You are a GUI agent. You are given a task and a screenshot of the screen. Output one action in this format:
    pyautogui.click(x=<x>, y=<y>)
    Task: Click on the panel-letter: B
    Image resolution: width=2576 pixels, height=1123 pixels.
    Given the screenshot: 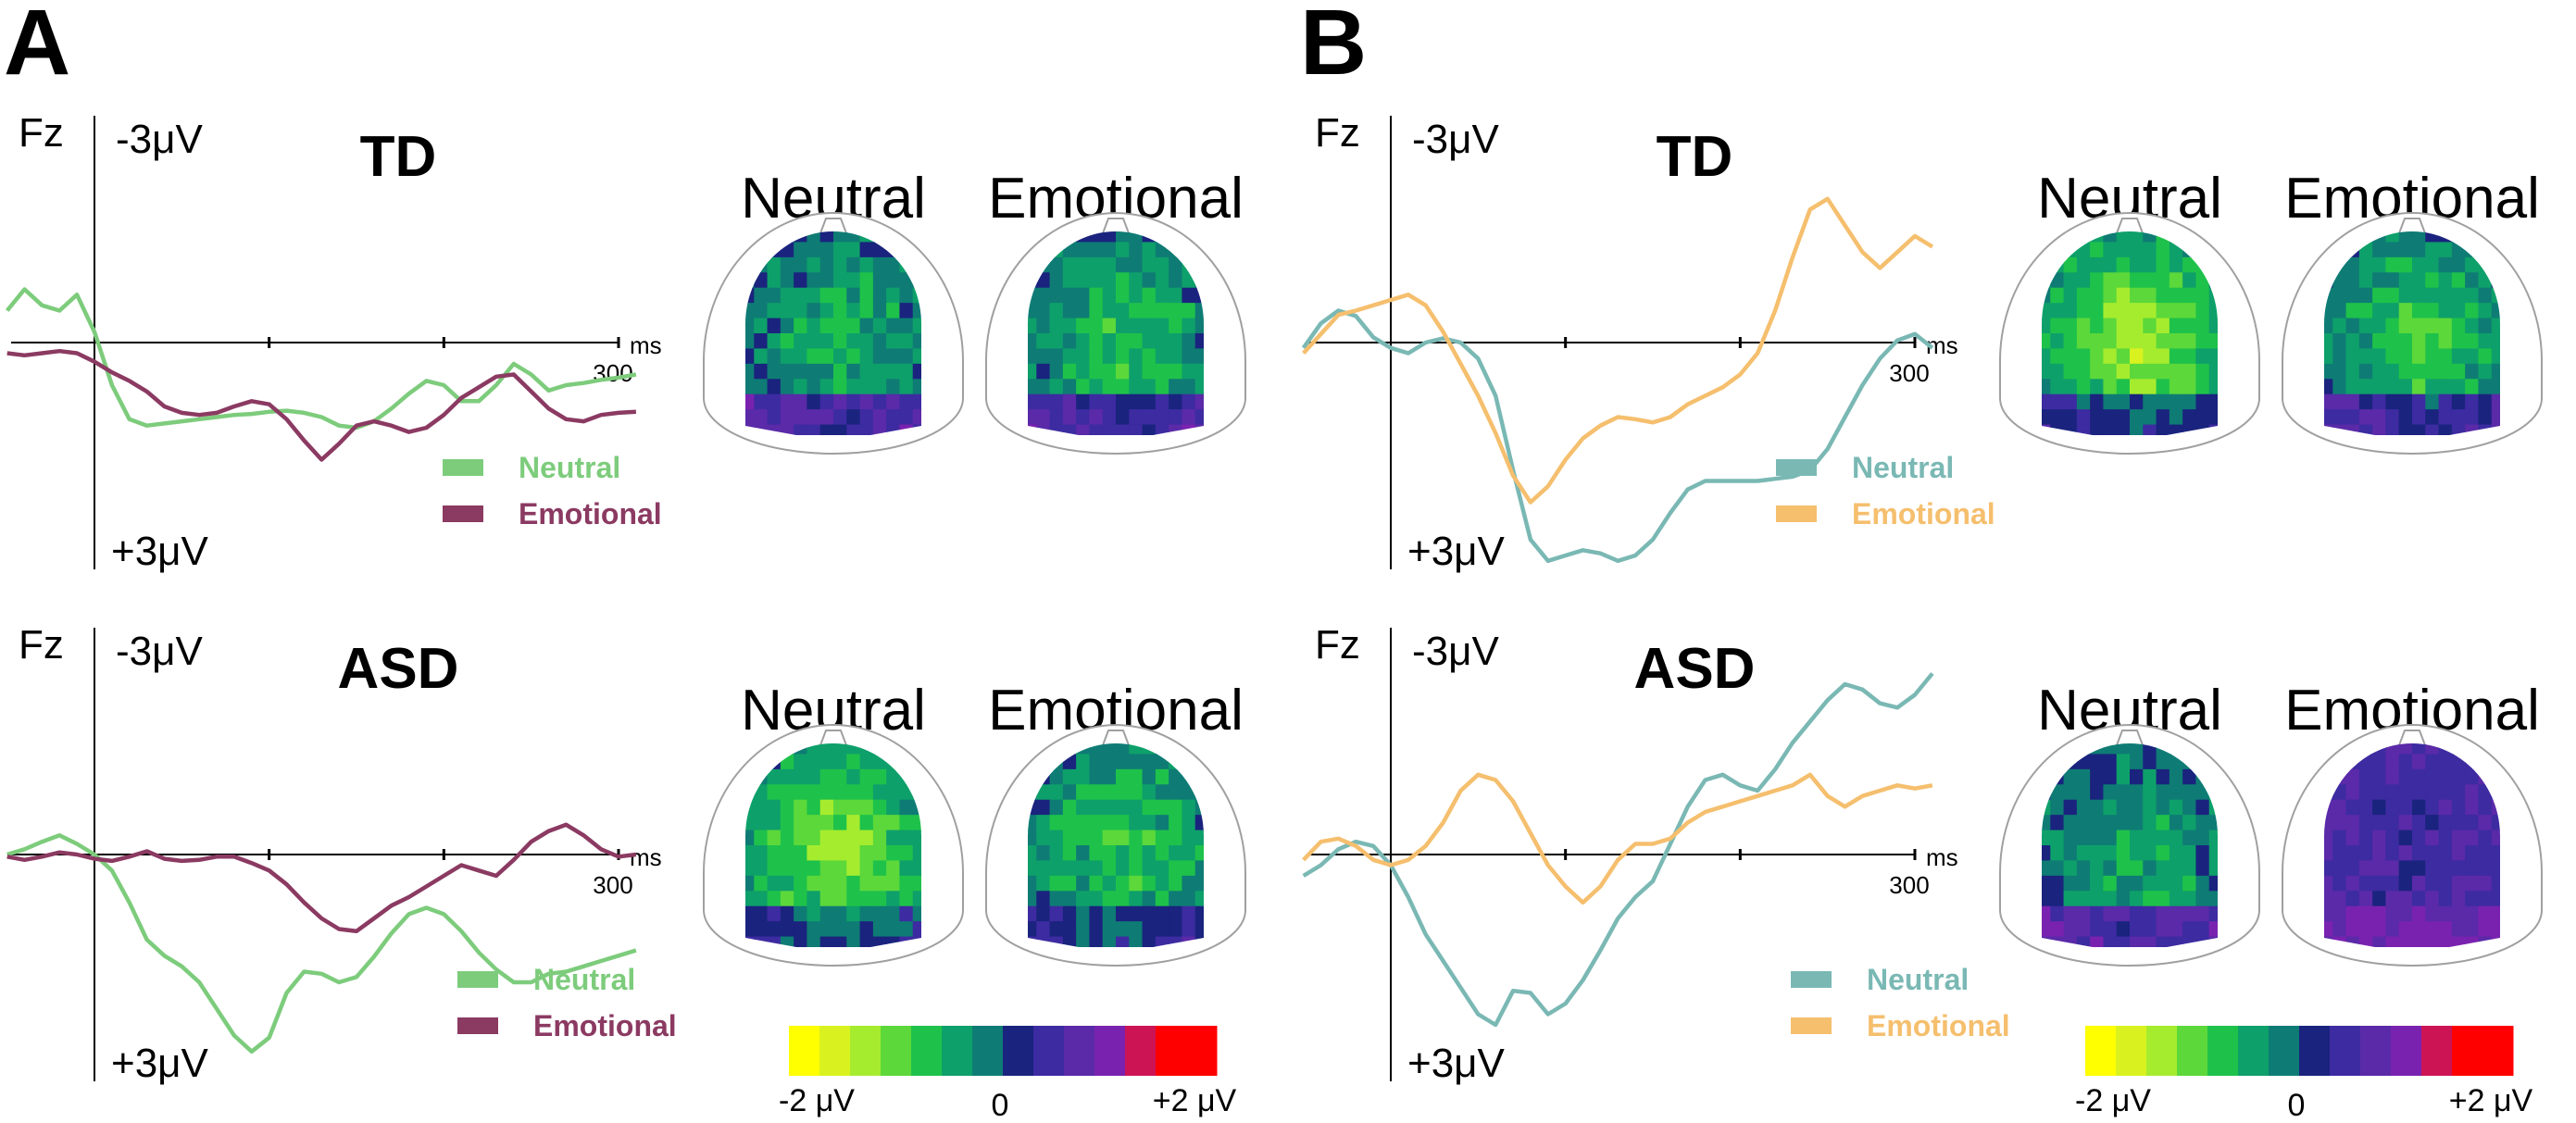 What is the action you would take?
    pyautogui.click(x=1333, y=47)
    